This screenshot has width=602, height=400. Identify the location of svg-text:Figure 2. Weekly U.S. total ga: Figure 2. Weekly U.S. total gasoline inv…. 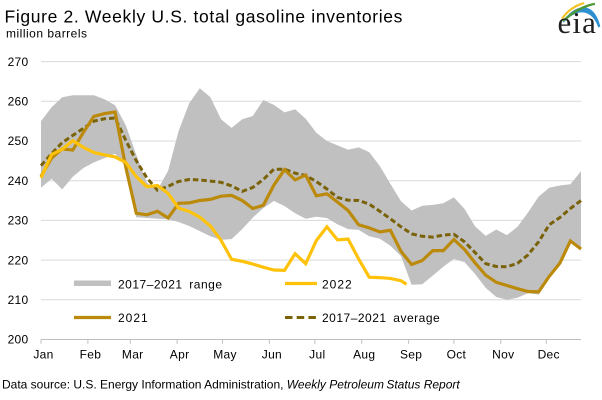
(204, 17).